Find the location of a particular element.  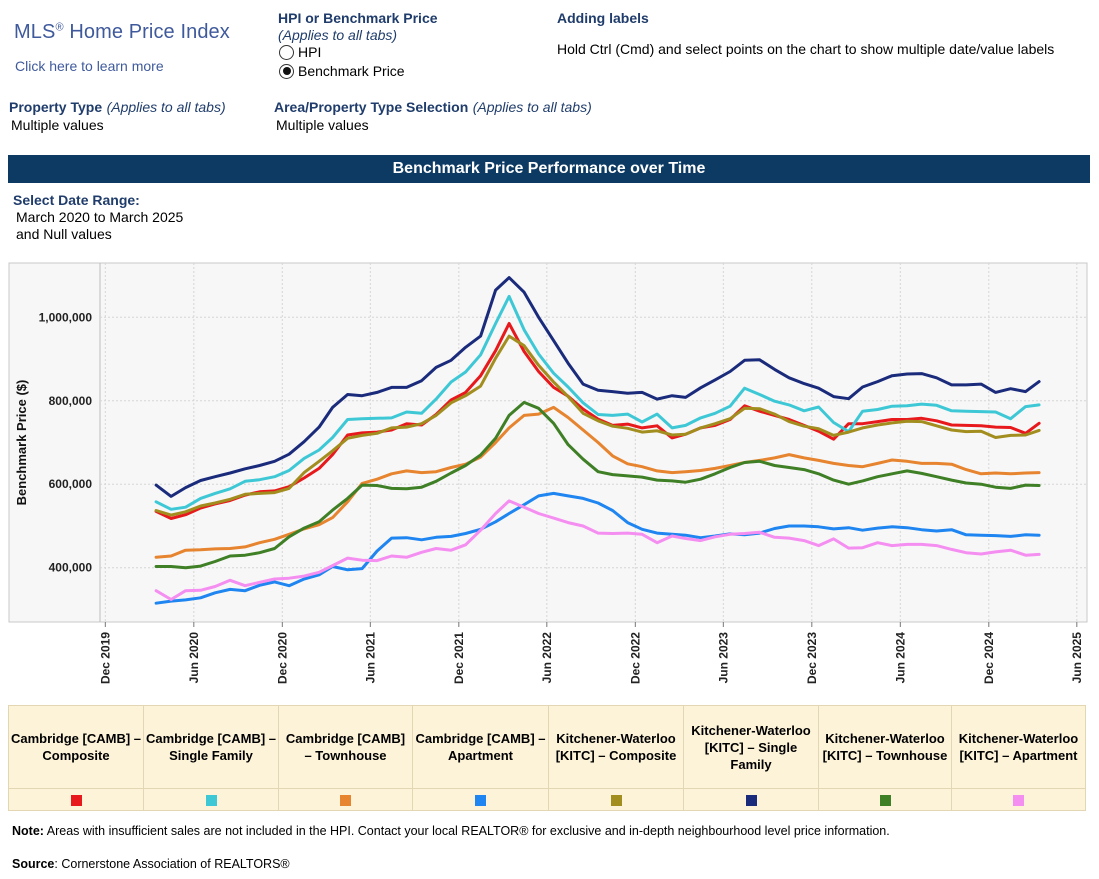

radio-benchmark-price: Benchmark Price is located at coordinates (342, 71).